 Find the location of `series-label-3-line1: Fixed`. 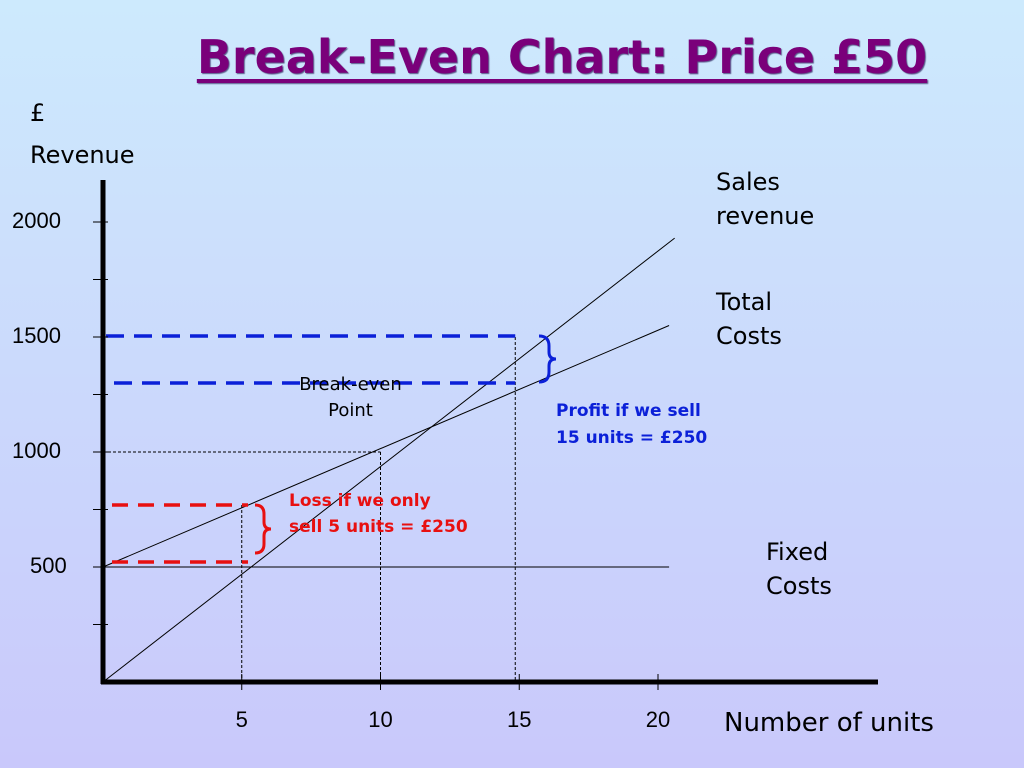

series-label-3-line1: Fixed is located at coordinates (797, 552).